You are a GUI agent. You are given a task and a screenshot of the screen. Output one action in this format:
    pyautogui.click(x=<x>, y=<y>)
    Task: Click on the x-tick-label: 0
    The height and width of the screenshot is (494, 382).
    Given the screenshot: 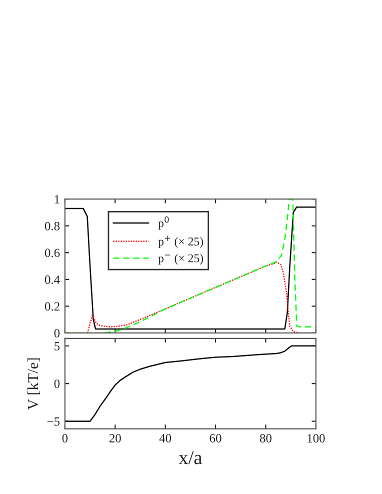 What is the action you would take?
    pyautogui.click(x=65, y=438)
    